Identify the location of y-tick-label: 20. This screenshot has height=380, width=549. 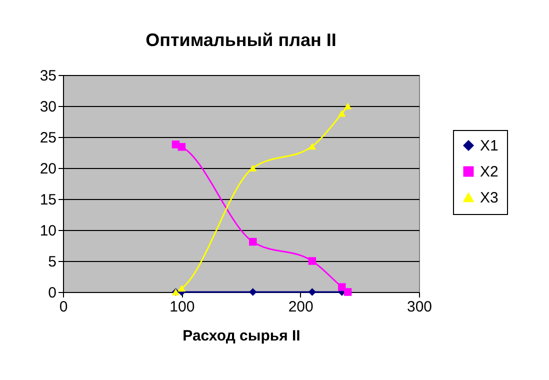
(48, 169).